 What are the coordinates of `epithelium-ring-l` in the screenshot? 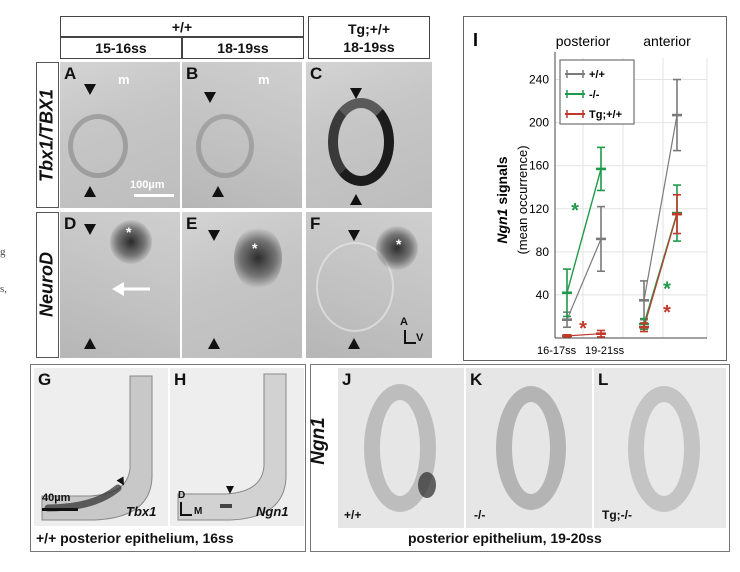 It's located at (664, 449).